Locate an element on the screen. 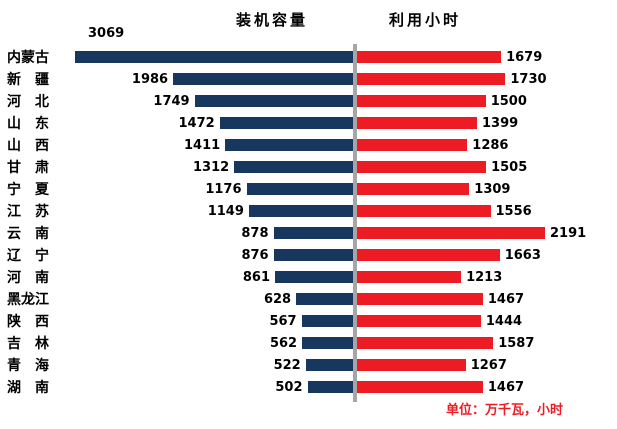 The width and height of the screenshot is (617, 429). hours-value: 1286 is located at coordinates (490, 145).